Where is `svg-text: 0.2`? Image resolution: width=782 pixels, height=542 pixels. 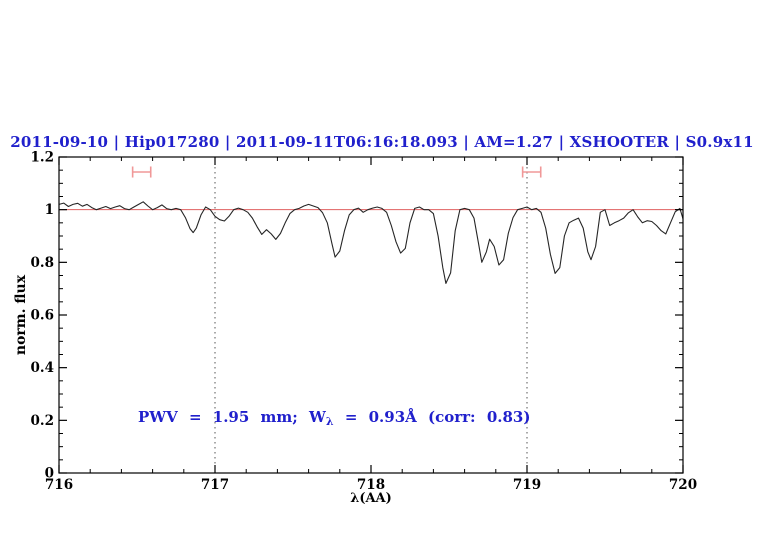 svg-text: 0.2 is located at coordinates (43, 421).